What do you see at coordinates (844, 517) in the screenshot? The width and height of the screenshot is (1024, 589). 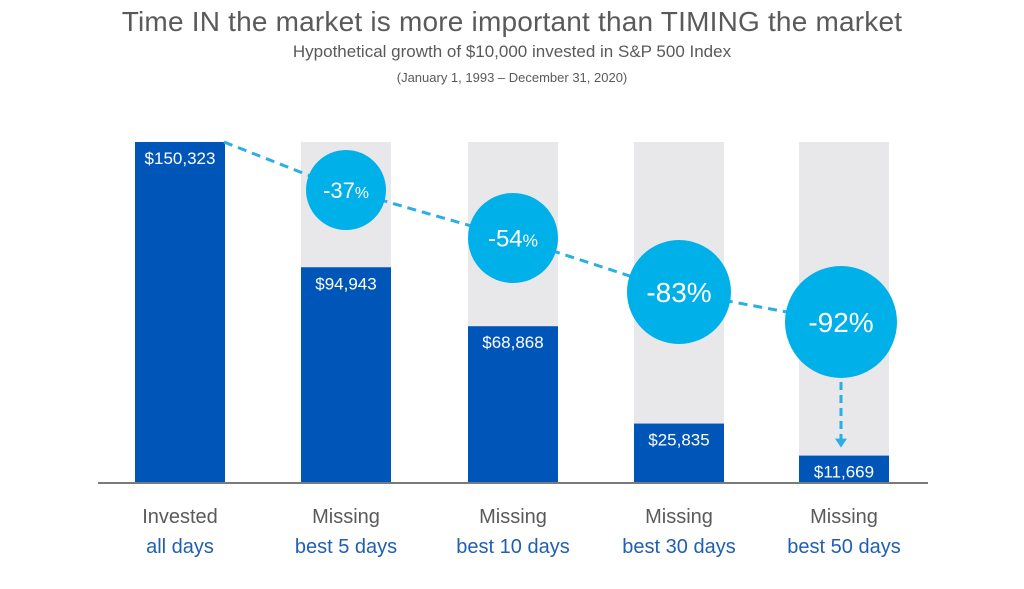 I see `category-label-line1-4: Missing` at bounding box center [844, 517].